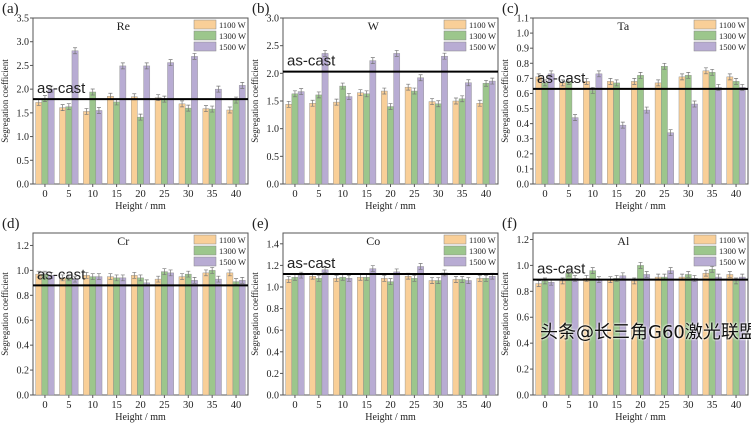 Image resolution: width=751 pixels, height=434 pixels. I want to click on y-tick-label: 1.4, so click(273, 244).